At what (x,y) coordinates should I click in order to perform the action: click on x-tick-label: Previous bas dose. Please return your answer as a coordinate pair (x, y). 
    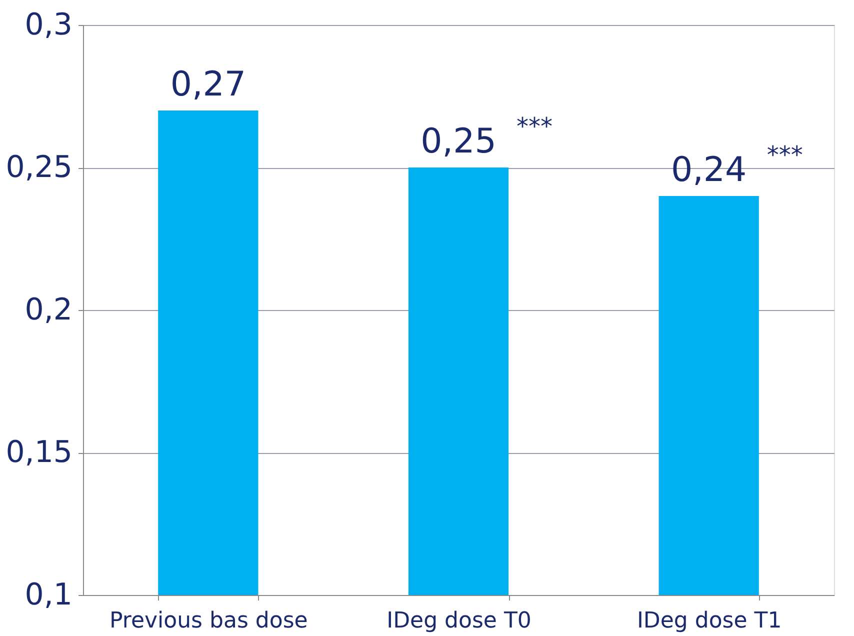
    Looking at the image, I should click on (209, 621).